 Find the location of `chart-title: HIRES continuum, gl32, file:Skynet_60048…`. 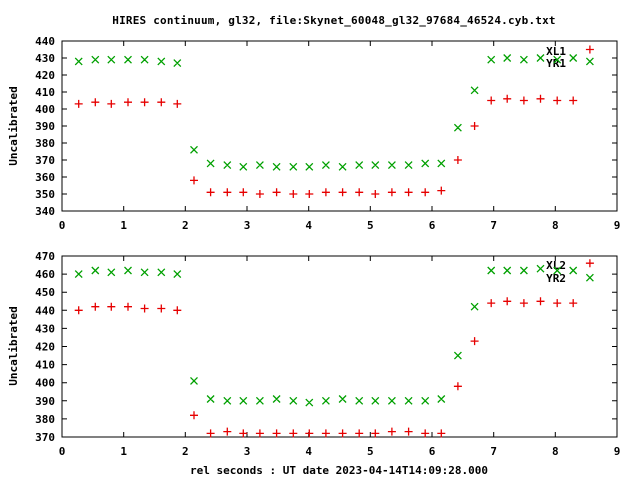

chart-title: HIRES continuum, gl32, file:Skynet_60048… is located at coordinates (333, 20).